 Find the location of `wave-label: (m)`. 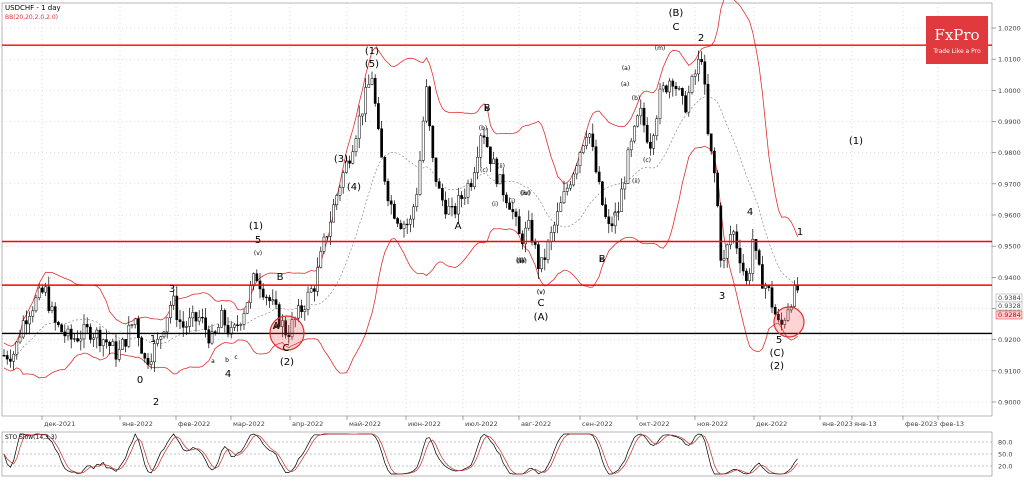

wave-label: (m) is located at coordinates (660, 48).